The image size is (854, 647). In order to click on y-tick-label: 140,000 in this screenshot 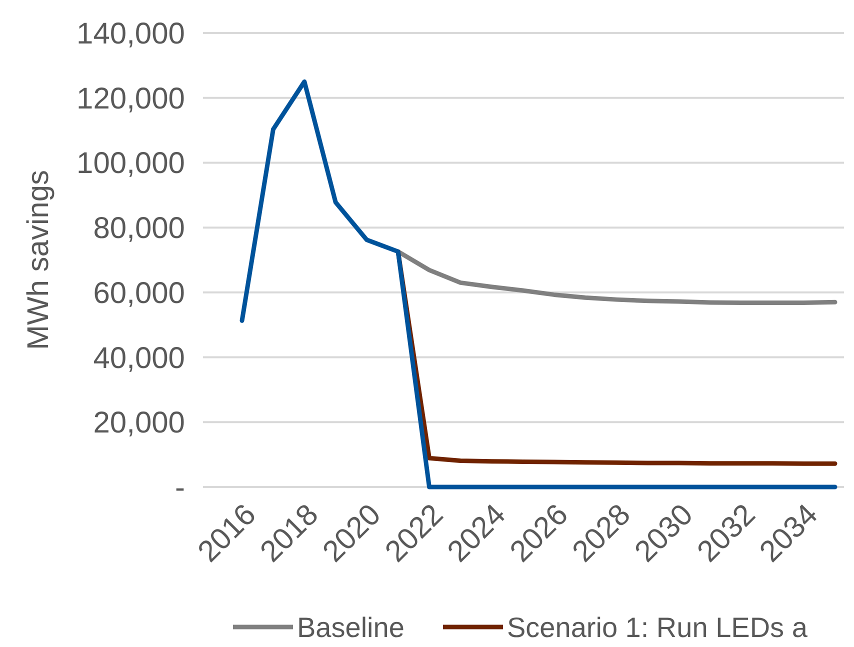, I will do `click(130, 34)`.